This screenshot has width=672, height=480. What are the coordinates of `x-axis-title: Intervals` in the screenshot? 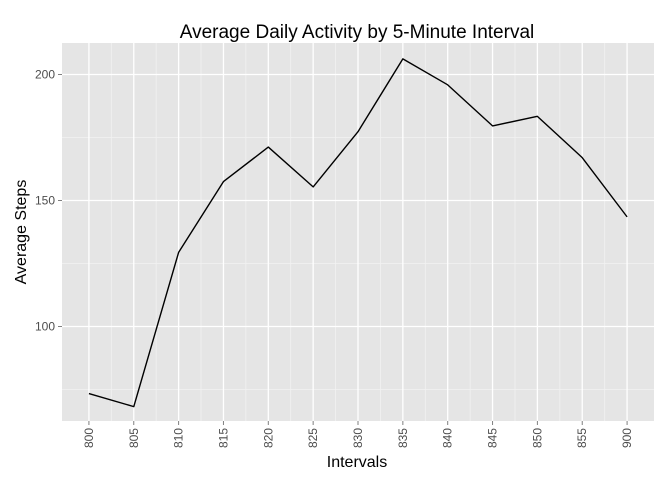 It's located at (357, 462).